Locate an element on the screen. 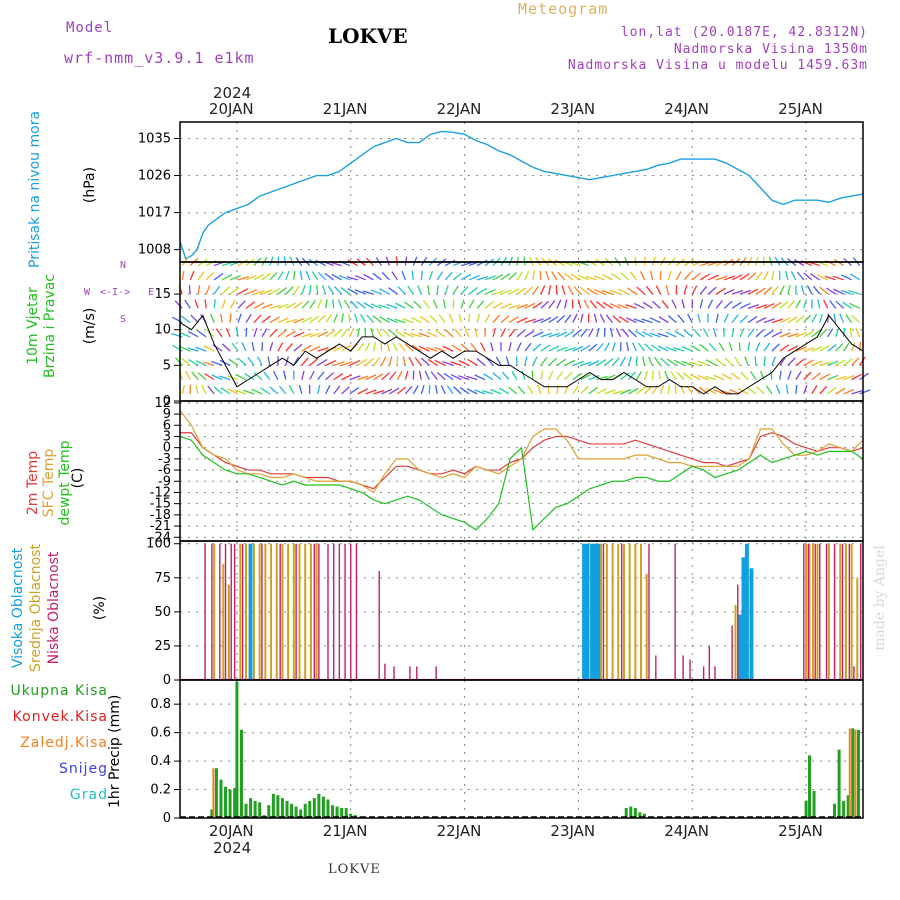 The image size is (900, 900). y-tick-label: 12 is located at coordinates (162, 403).